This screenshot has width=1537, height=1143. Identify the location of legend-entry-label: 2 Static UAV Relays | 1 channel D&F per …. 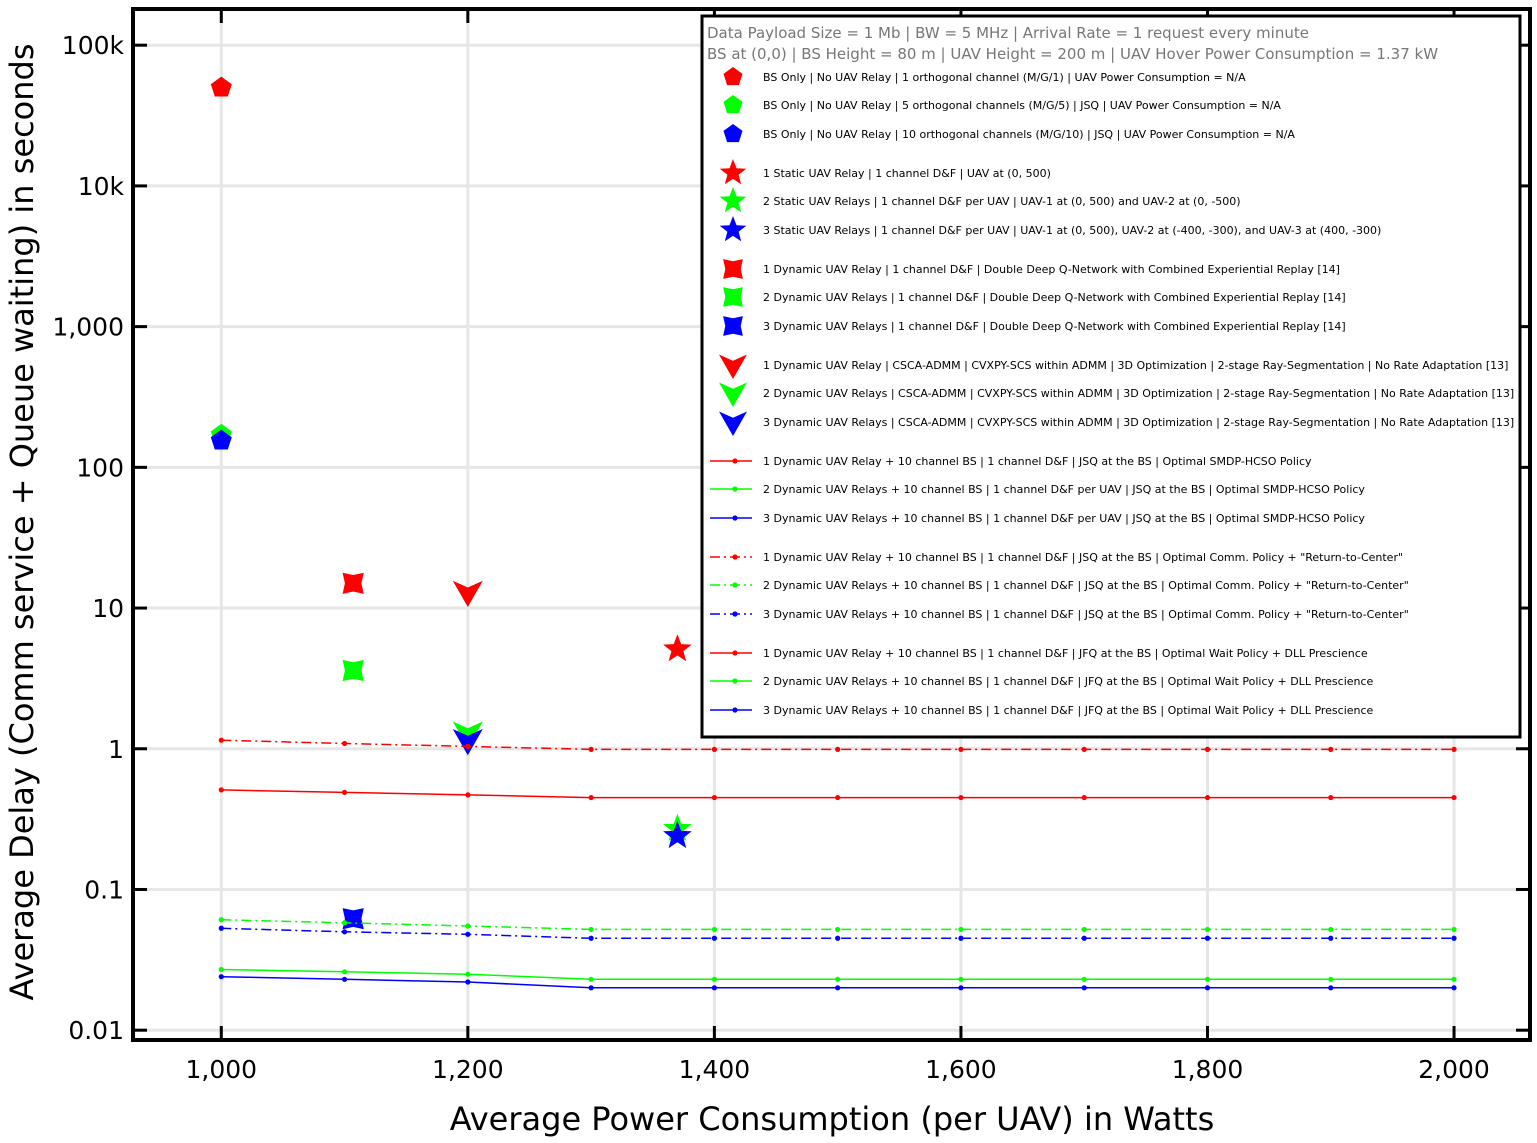
(1002, 201).